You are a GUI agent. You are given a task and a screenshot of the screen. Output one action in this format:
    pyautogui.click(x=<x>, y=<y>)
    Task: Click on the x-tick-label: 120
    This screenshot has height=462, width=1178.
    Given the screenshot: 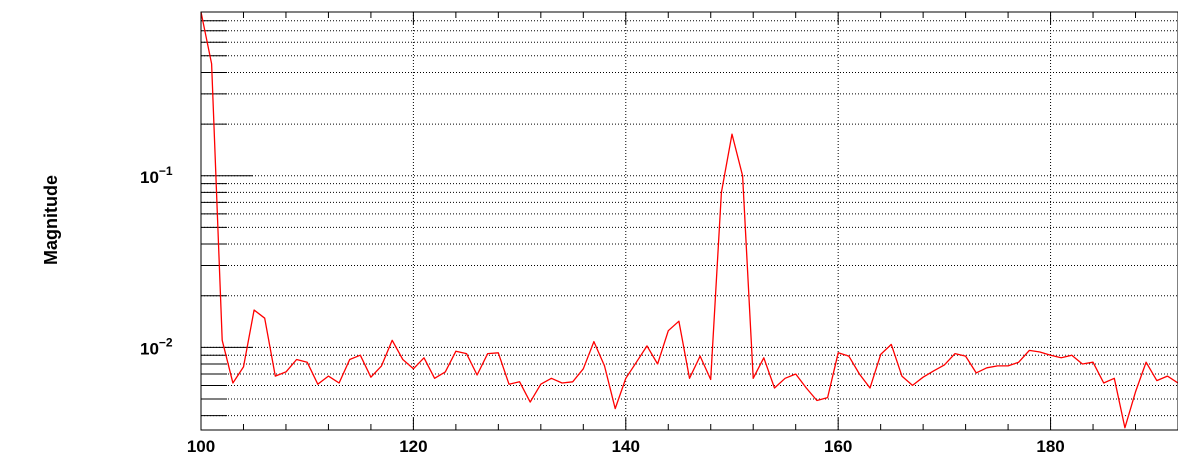 What is the action you would take?
    pyautogui.click(x=413, y=446)
    